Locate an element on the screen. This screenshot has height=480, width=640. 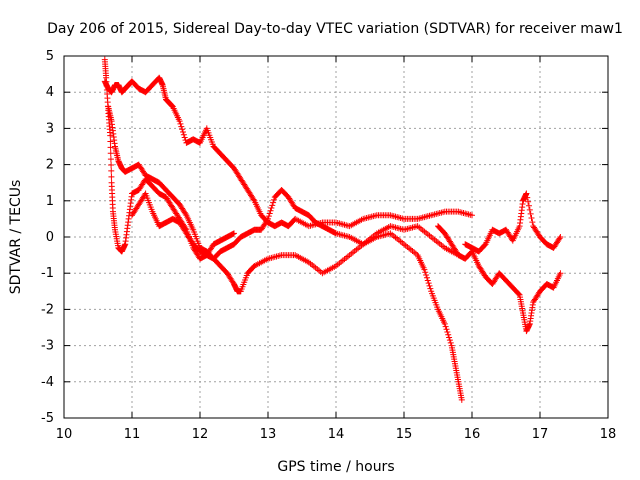
x-tick-label: 15 is located at coordinates (404, 434).